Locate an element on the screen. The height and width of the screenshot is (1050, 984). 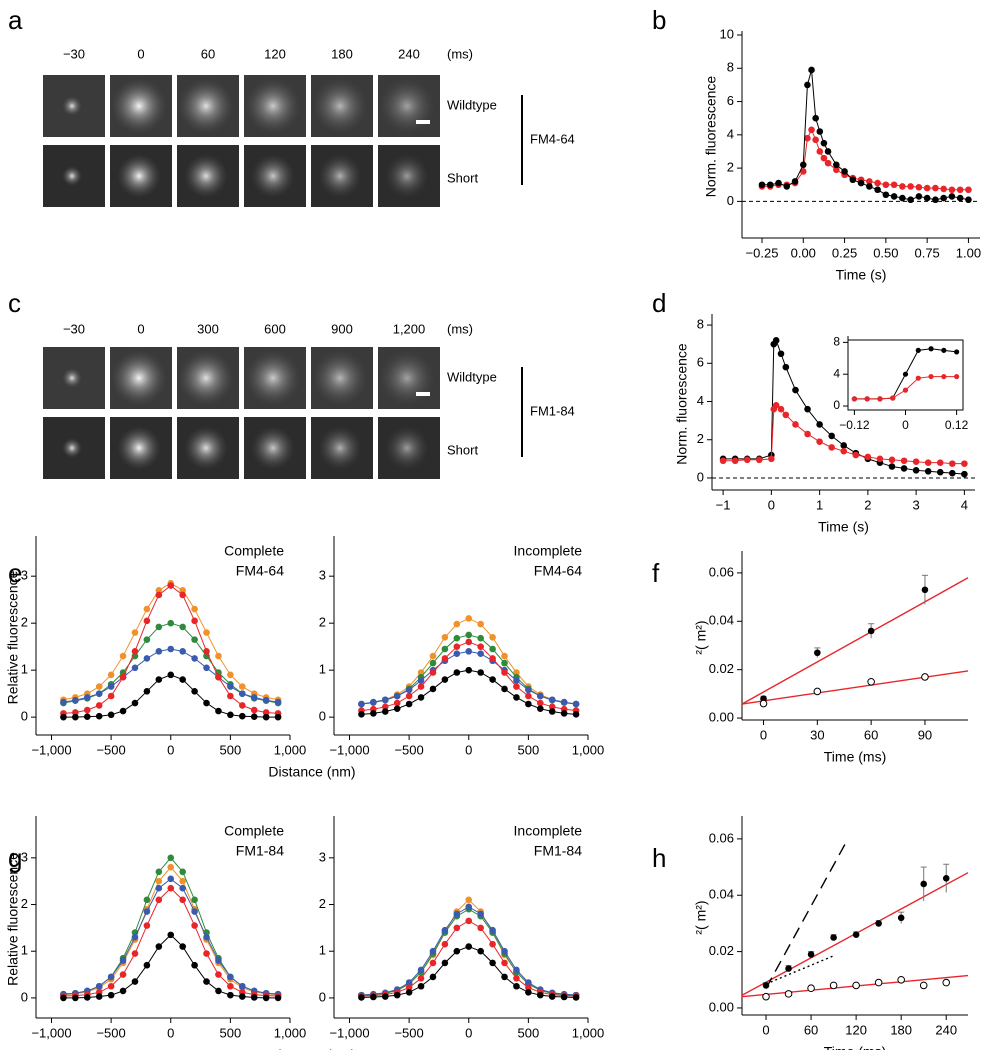
y-tick-label: 0.06 is located at coordinates (721, 571).